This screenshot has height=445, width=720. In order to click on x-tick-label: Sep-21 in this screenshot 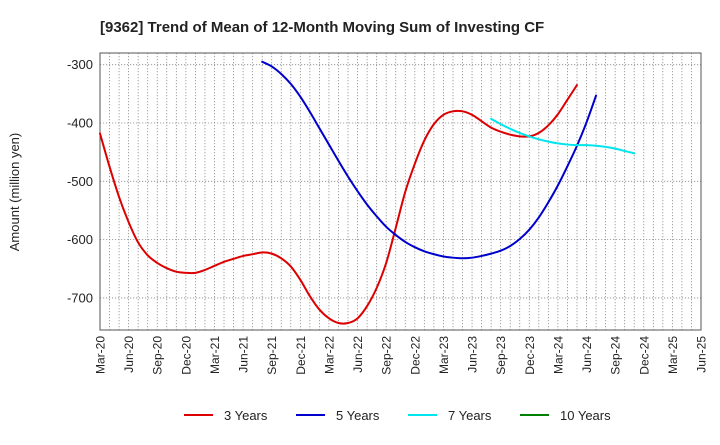, I will do `click(272, 355)`.